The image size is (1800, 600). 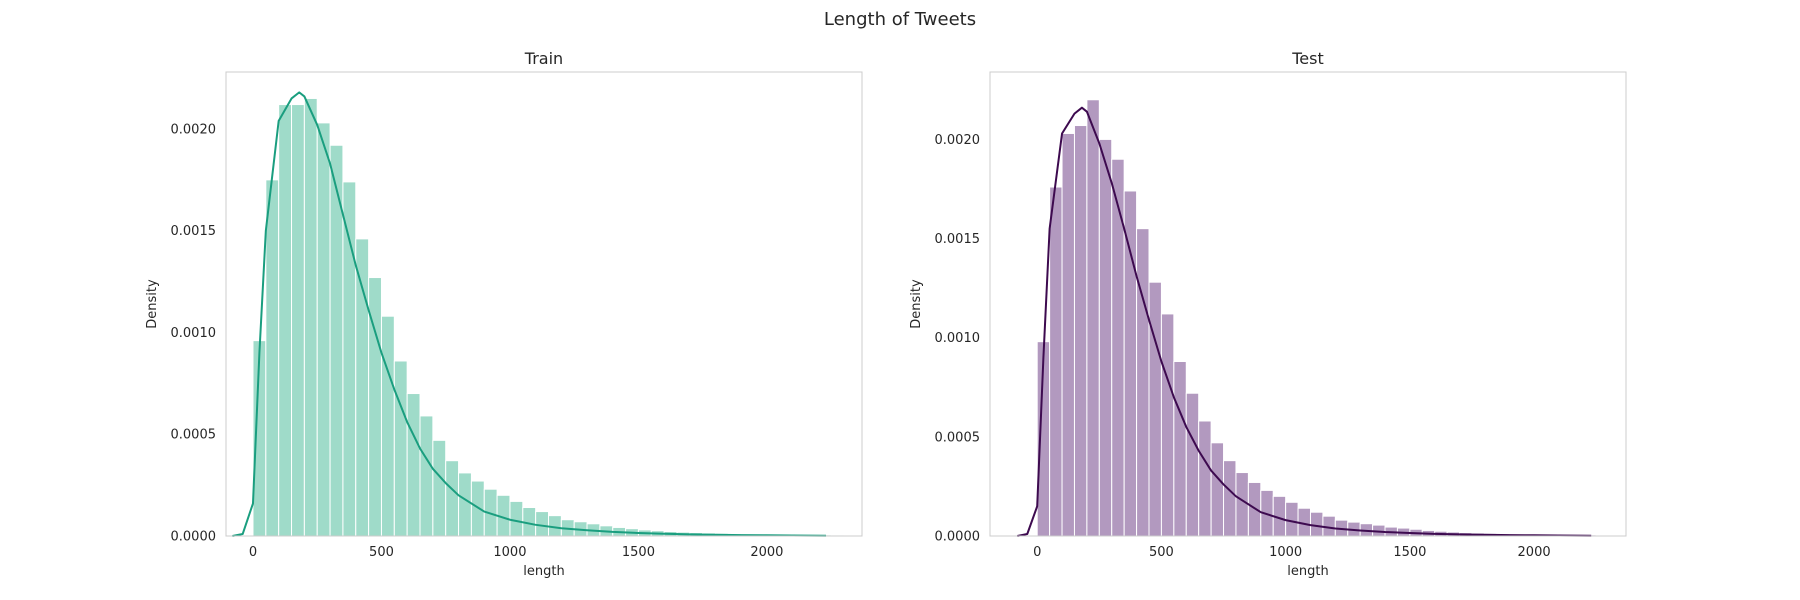 I want to click on test-ylabel: Density, so click(x=916, y=304).